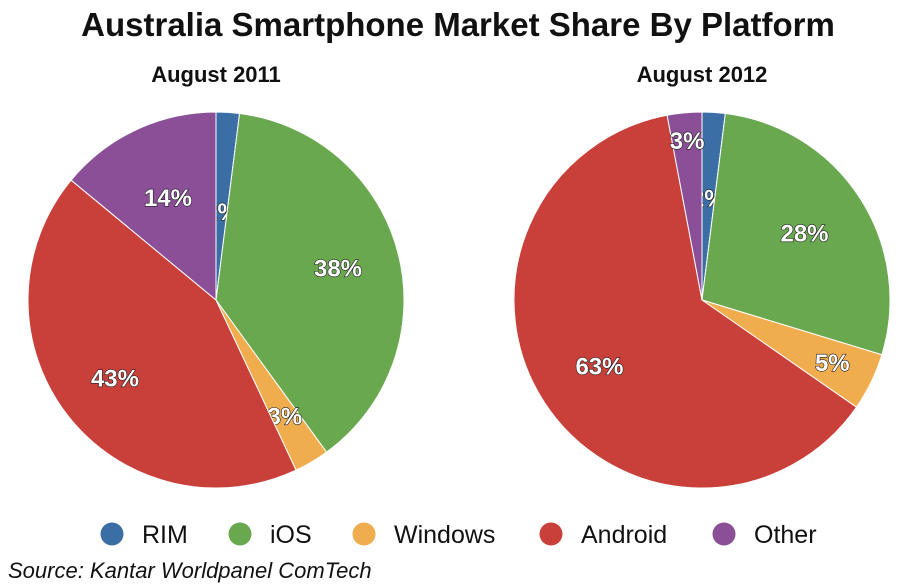 The width and height of the screenshot is (916, 587). I want to click on pie-title: August 2011, so click(216, 74).